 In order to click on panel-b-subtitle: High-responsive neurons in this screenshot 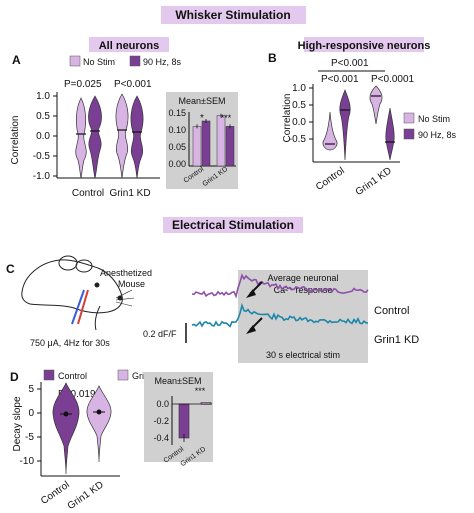, I will do `click(364, 46)`.